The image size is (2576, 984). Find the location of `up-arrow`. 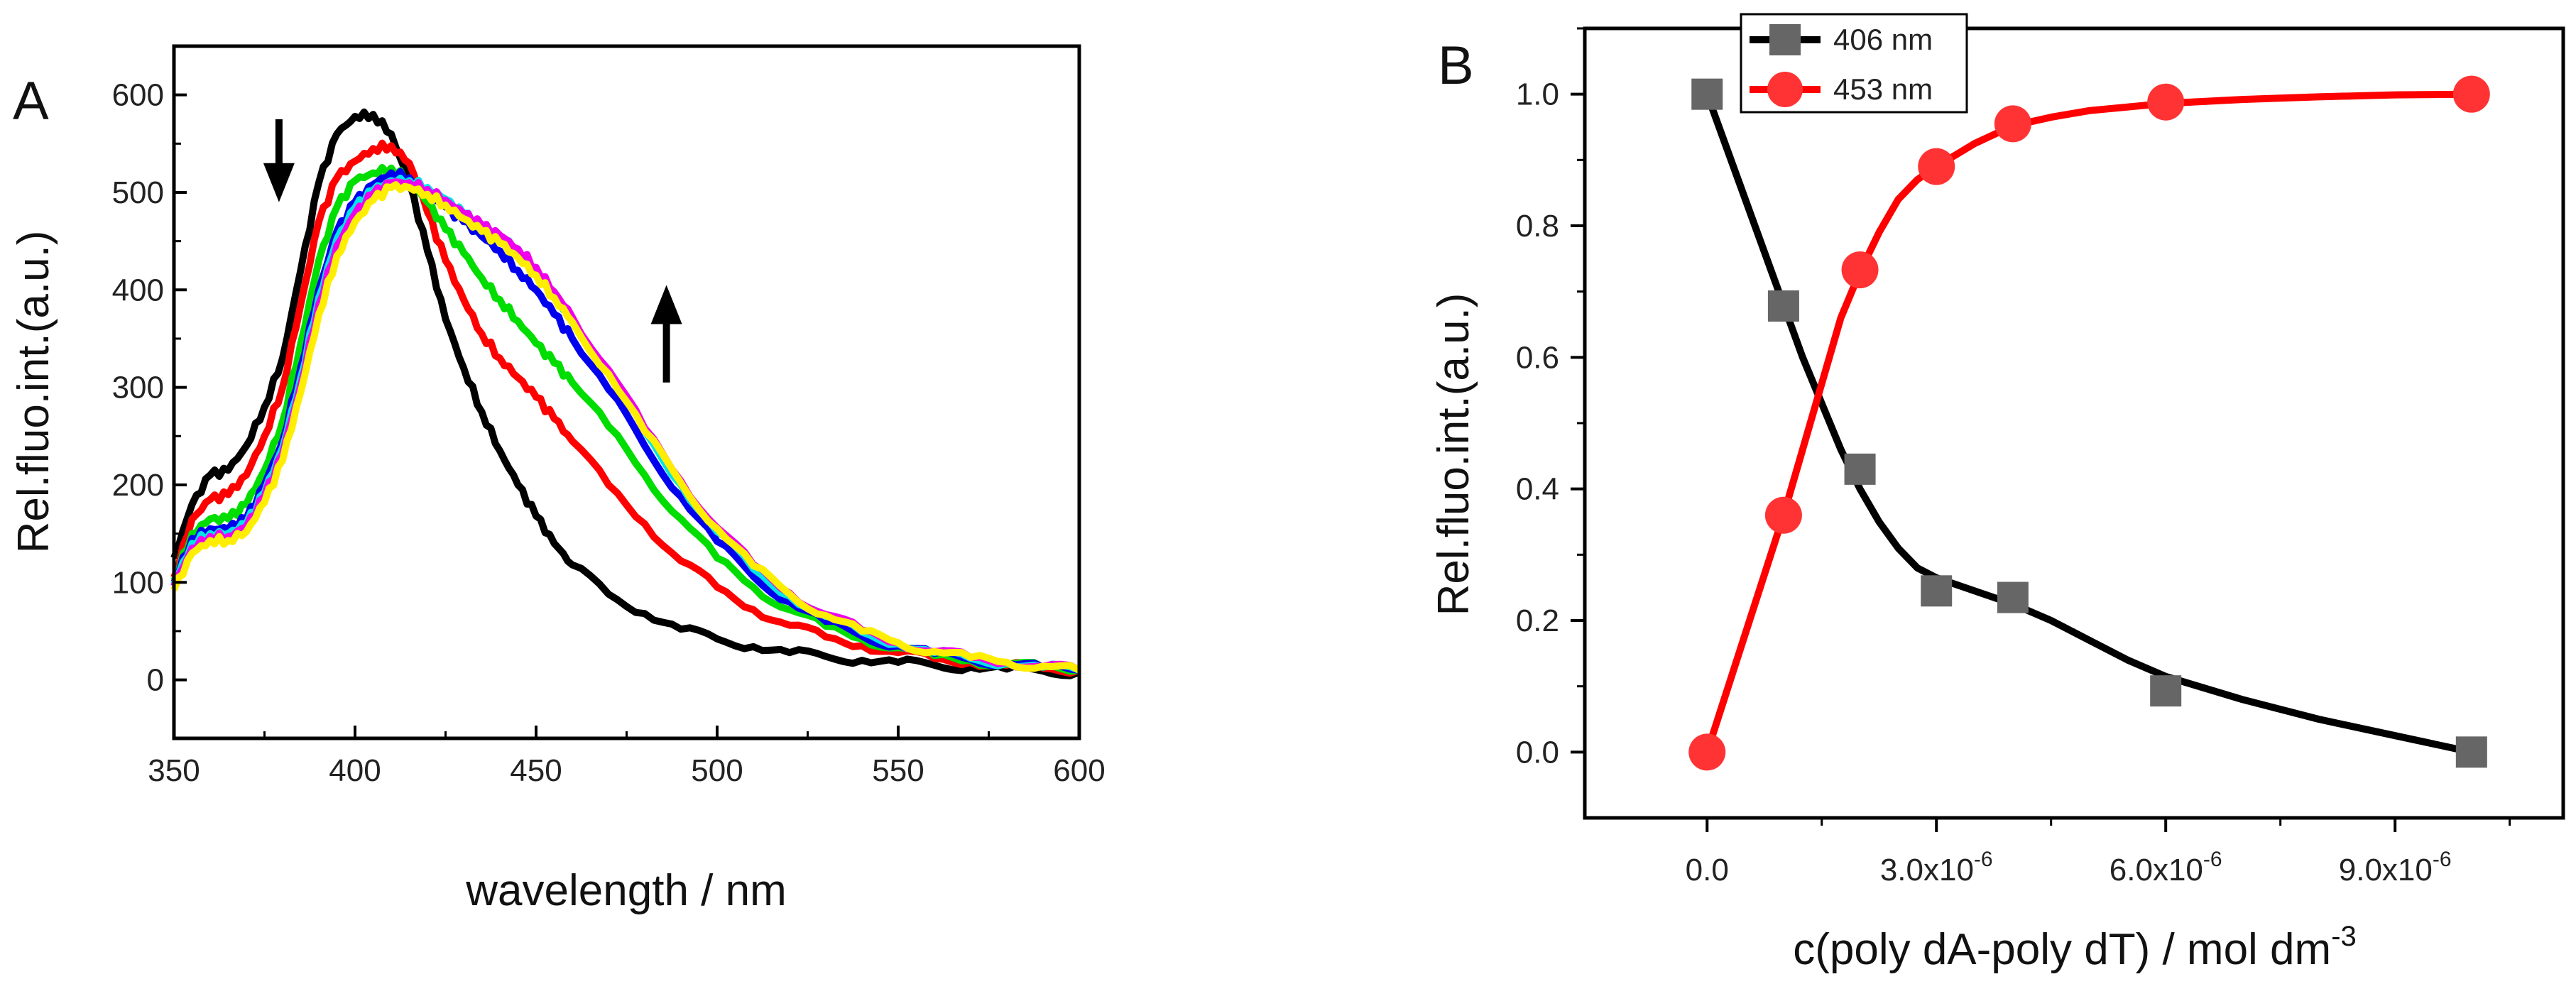

up-arrow is located at coordinates (666, 334).